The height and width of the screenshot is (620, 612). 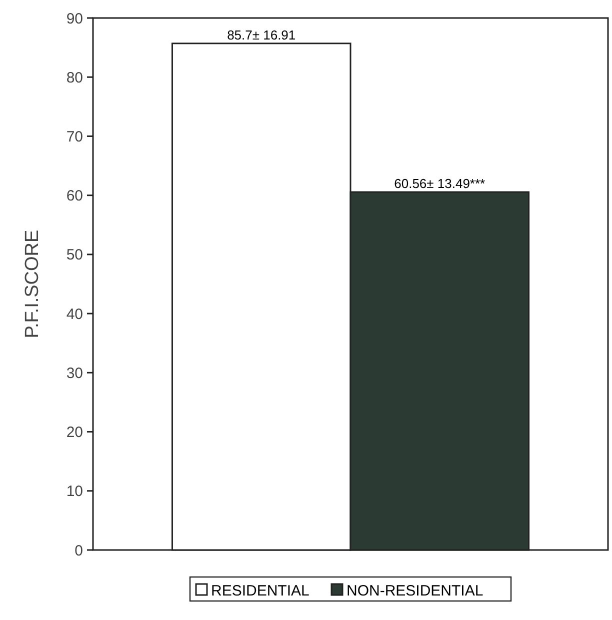 What do you see at coordinates (260, 591) in the screenshot?
I see `legend-label: RESIDENTIAL` at bounding box center [260, 591].